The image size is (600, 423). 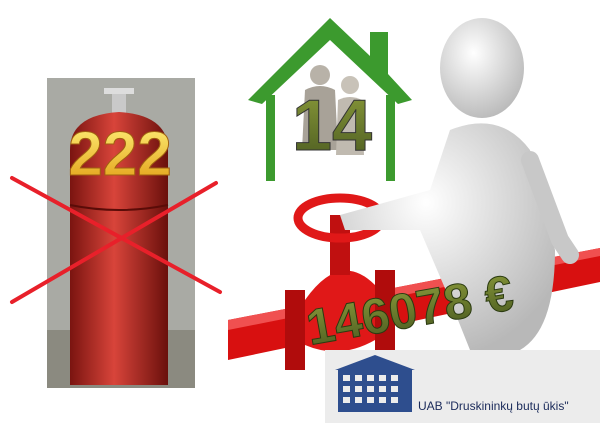 What do you see at coordinates (462, 386) in the screenshot?
I see `logo` at bounding box center [462, 386].